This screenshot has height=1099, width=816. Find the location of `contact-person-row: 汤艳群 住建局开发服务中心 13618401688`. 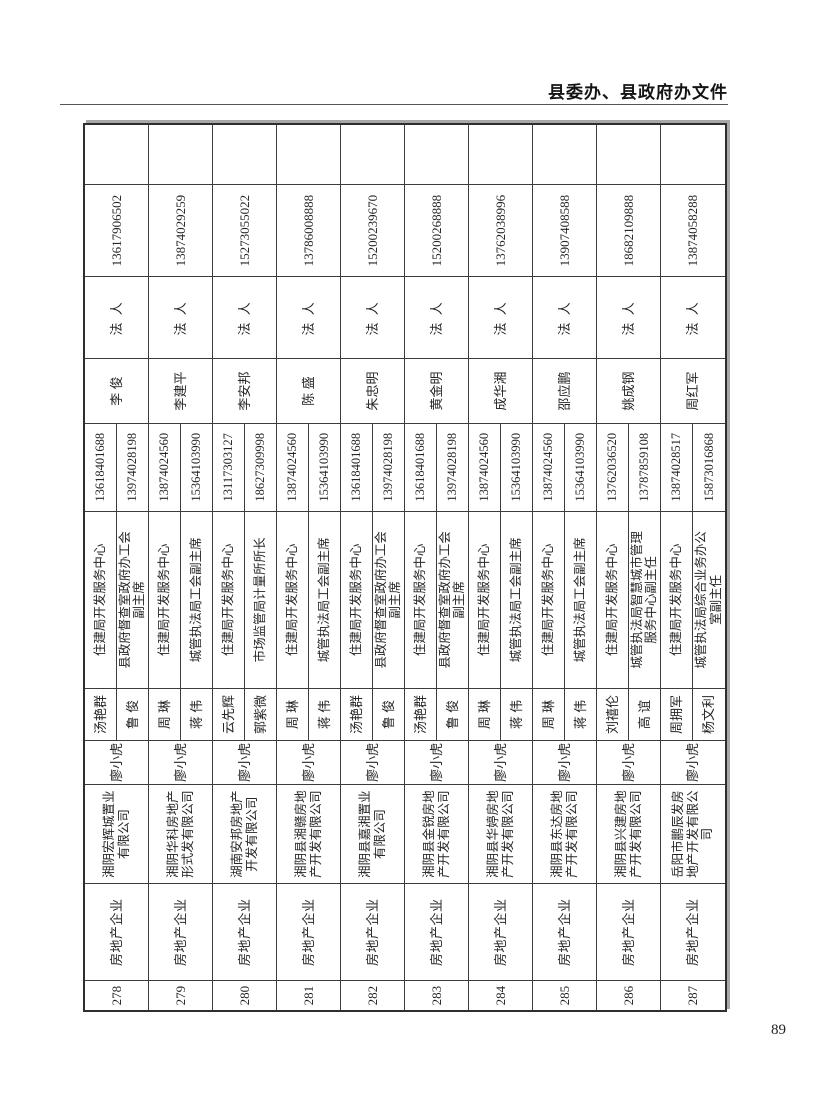

contact-person-row: 汤艳群 住建局开发服务中心 13618401688 is located at coordinates (421, 581).